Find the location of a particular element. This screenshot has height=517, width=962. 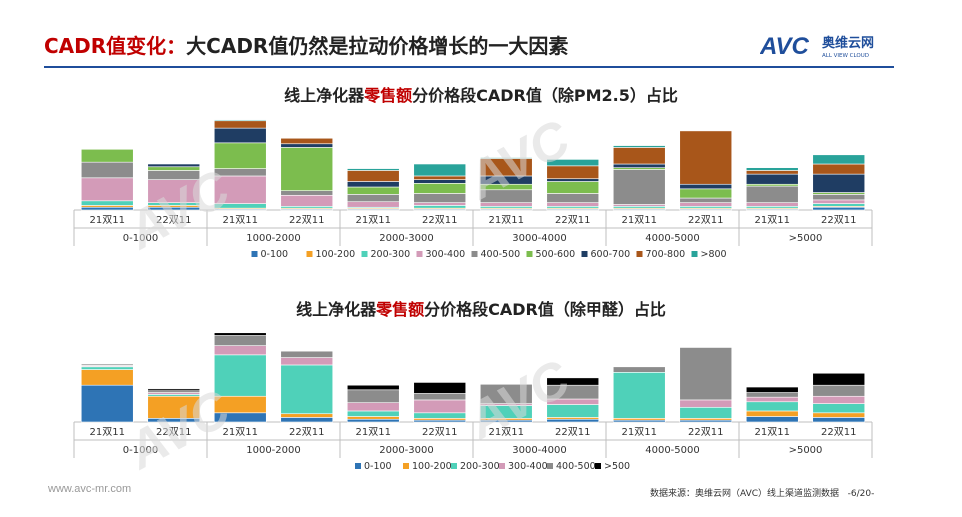

chart2-legend-label: 100-200 is located at coordinates (432, 466).